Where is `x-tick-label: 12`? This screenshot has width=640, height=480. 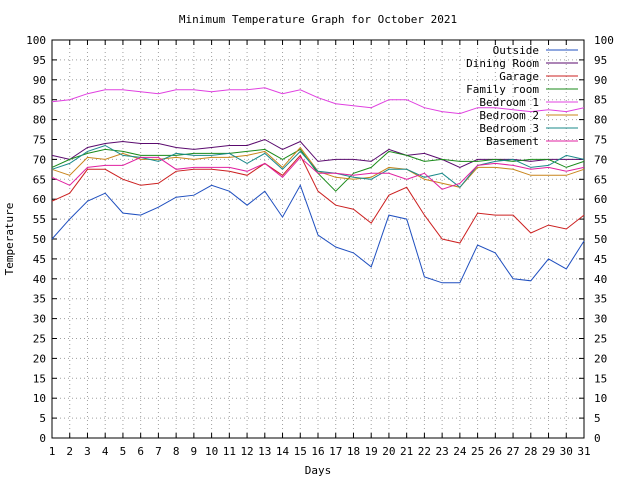
x-tick-label: 12 is located at coordinates (246, 451).